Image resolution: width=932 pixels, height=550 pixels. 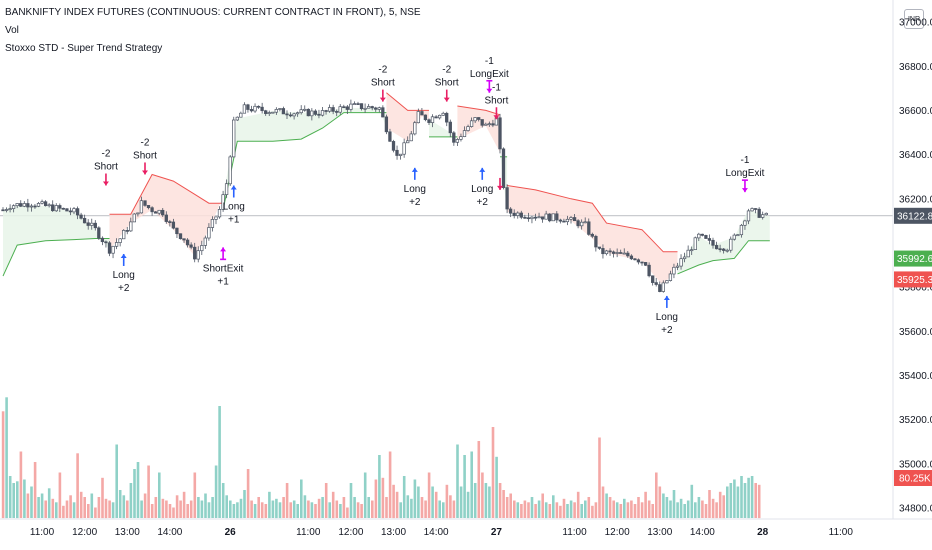 What do you see at coordinates (915, 508) in the screenshot?
I see `y-tick-label: 34800.00` at bounding box center [915, 508].